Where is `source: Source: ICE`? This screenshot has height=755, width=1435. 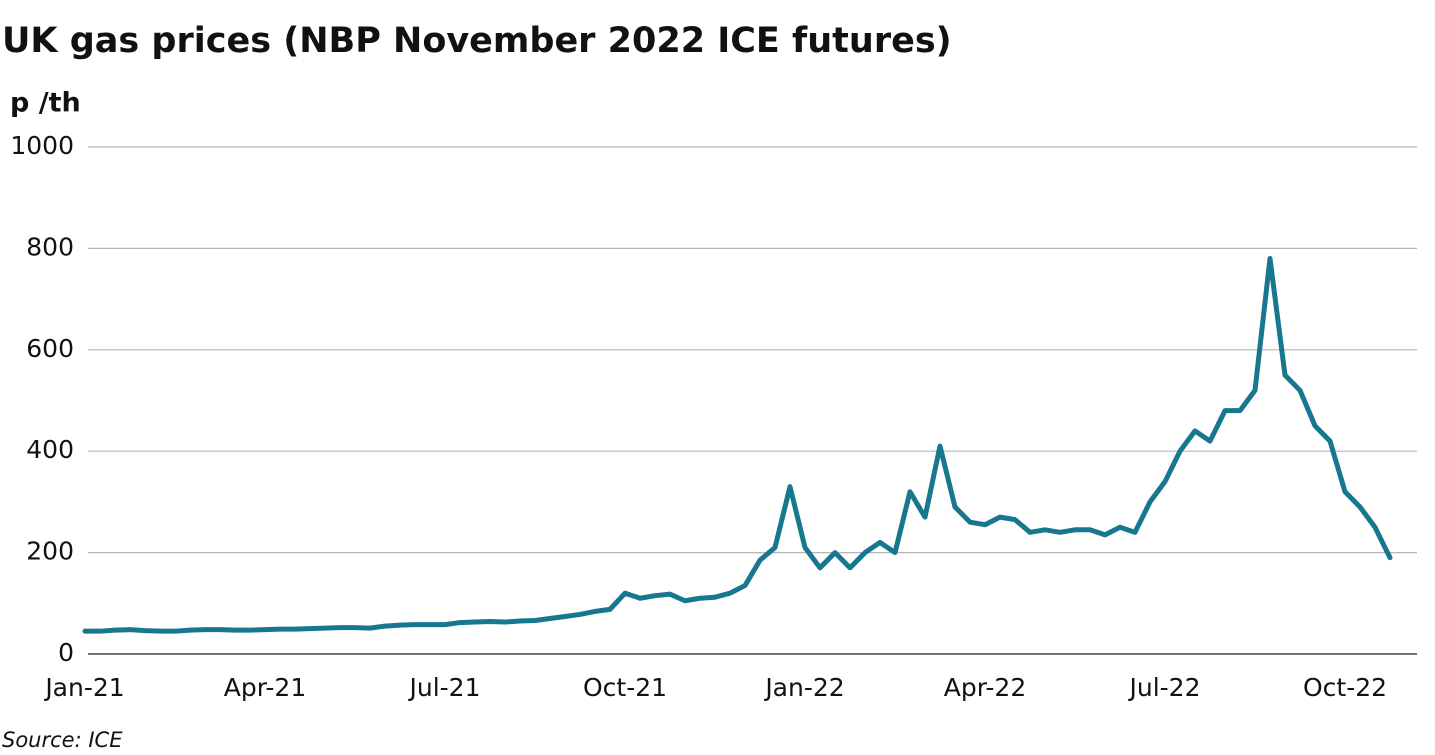 source: Source: ICE is located at coordinates (62, 740).